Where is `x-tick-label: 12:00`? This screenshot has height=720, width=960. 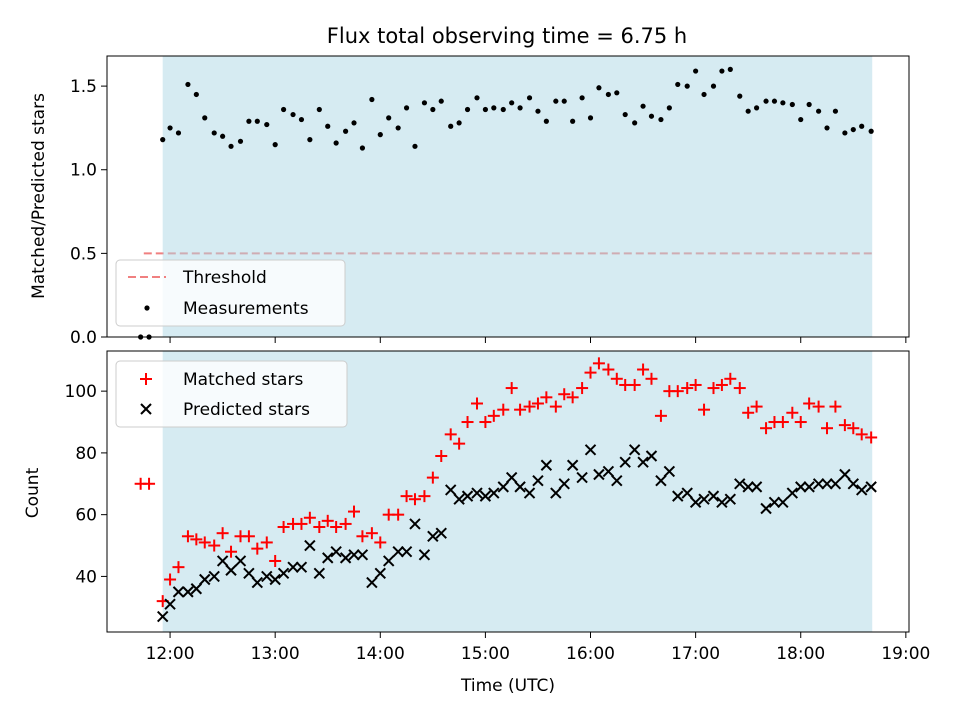 x-tick-label: 12:00 is located at coordinates (170, 654).